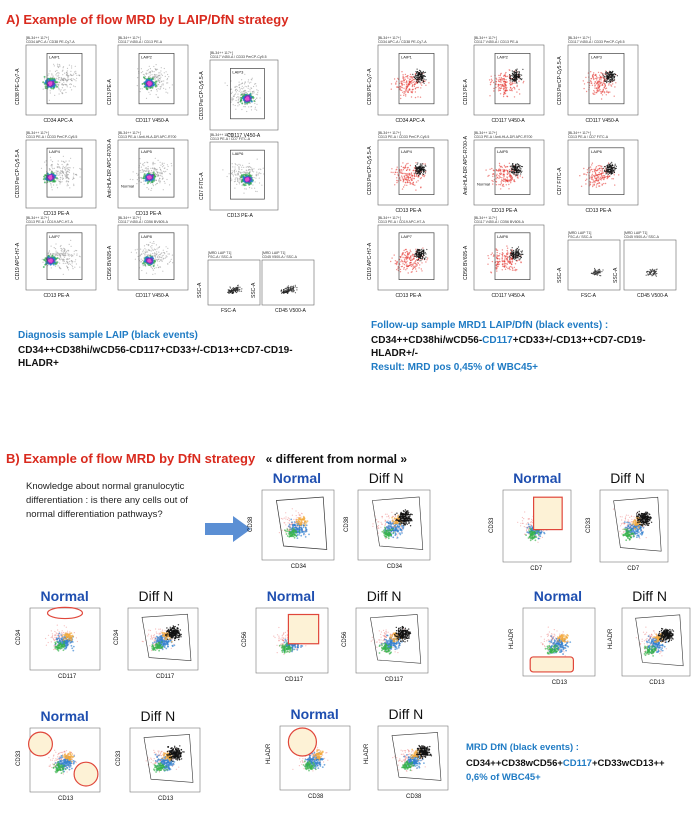  Describe the element at coordinates (50, 40) in the screenshot. I see `plot-header: [BL34++ 117+] CD34 APC-A / CD38 PE-Cy7-A` at that location.